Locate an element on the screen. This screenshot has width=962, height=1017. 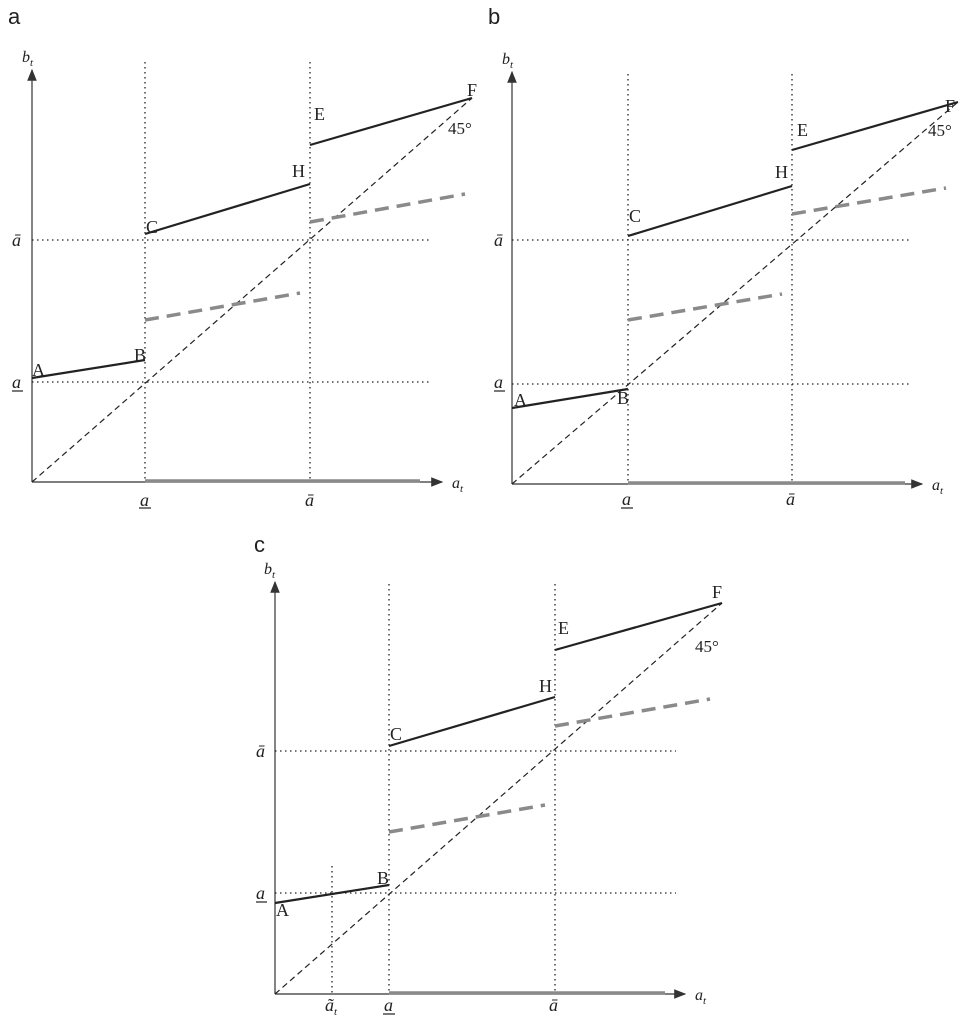
x-axis-label-c: at is located at coordinates (701, 997).